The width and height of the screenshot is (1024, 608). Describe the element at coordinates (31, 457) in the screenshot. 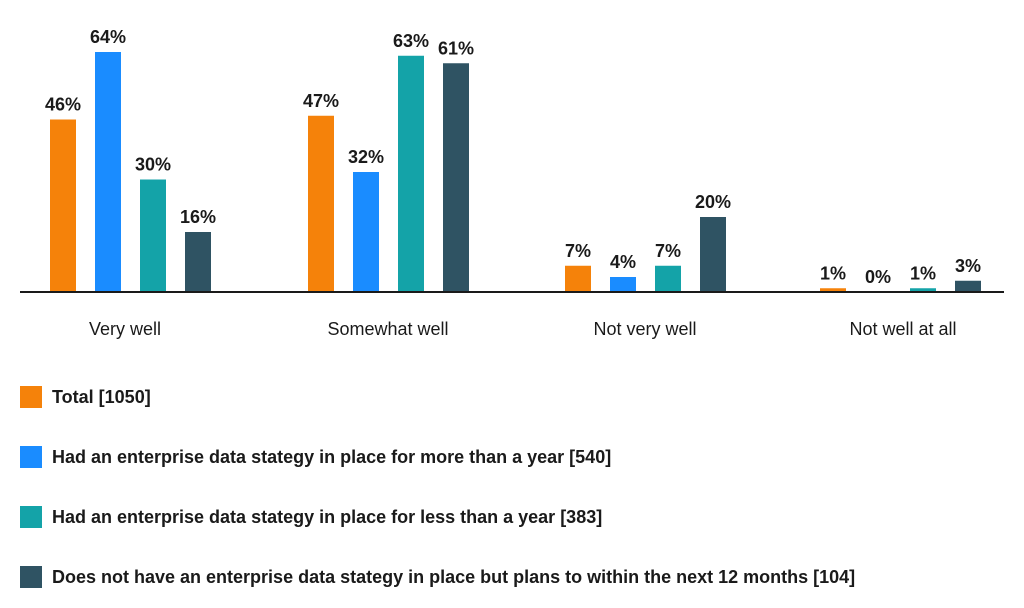

I see `legend-swatch-more-than-year` at that location.